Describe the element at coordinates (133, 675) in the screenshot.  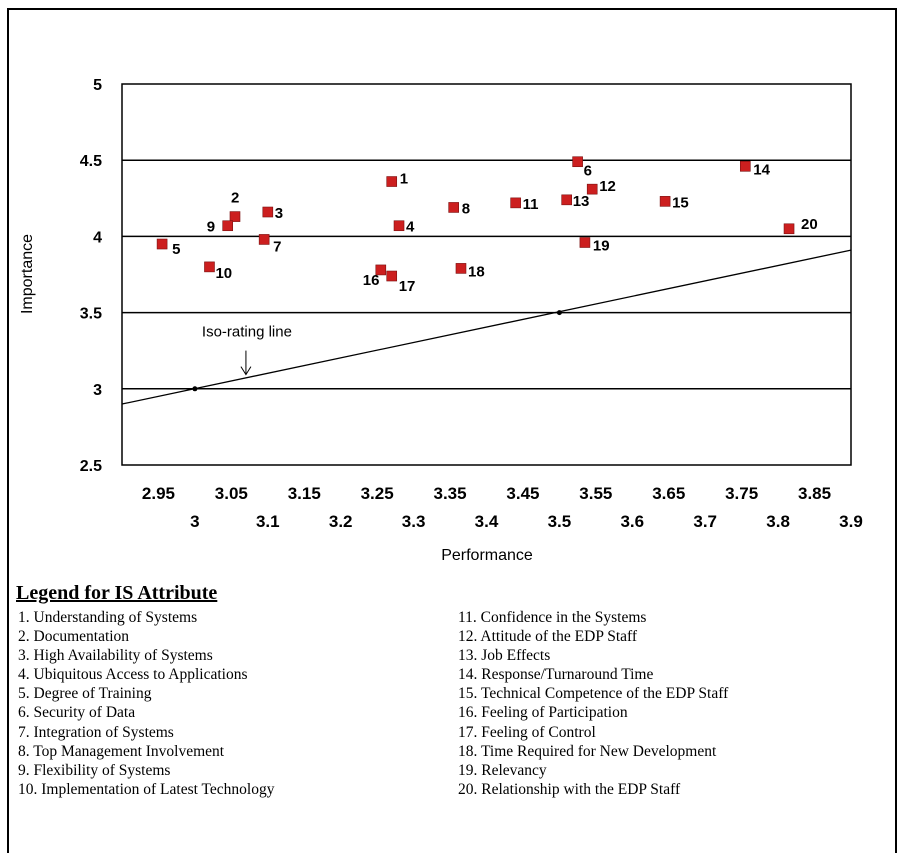
I see `legend-item: 4. Ubiquitous Access to Applications` at that location.